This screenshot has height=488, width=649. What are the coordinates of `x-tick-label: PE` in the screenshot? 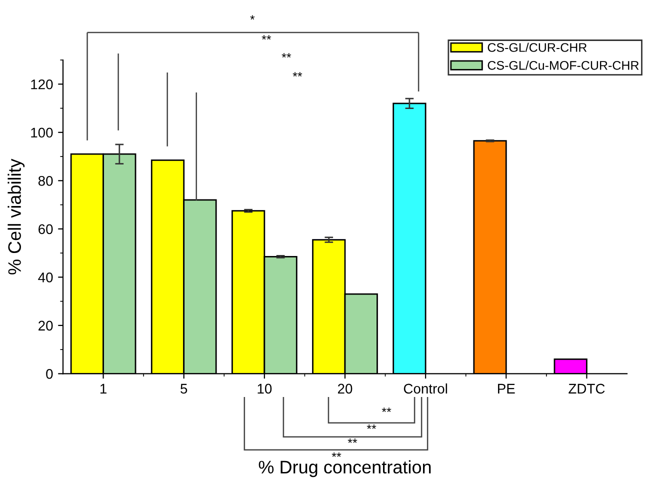 It's located at (506, 389).